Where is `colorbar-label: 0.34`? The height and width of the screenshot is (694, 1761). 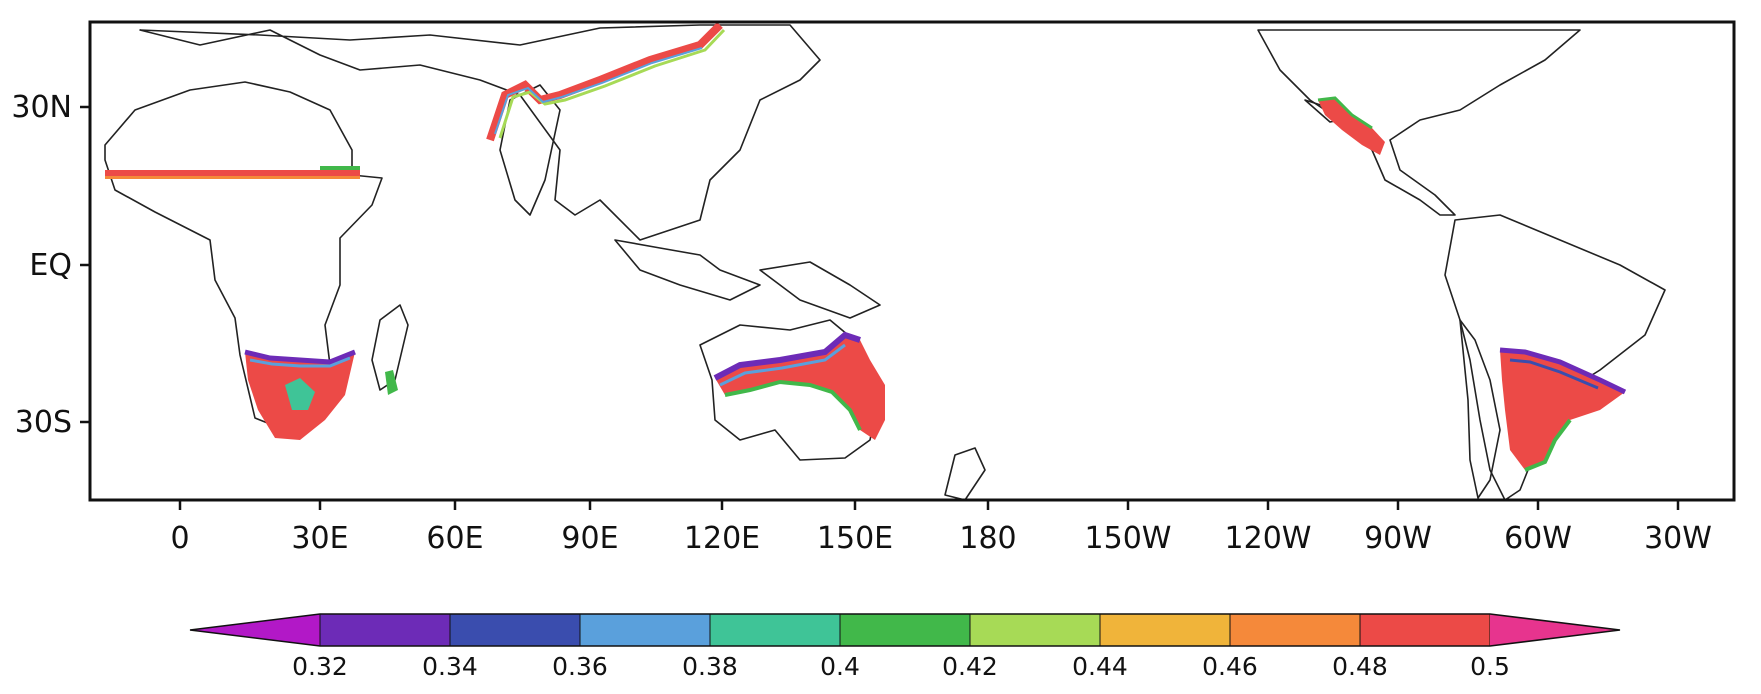
colorbar-label: 0.34 is located at coordinates (450, 666).